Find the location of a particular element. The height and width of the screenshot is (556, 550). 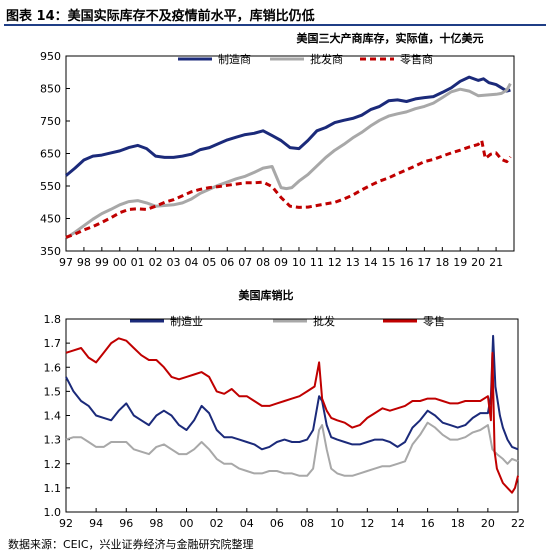

y-tick-label: 1.6 is located at coordinates (53, 367).